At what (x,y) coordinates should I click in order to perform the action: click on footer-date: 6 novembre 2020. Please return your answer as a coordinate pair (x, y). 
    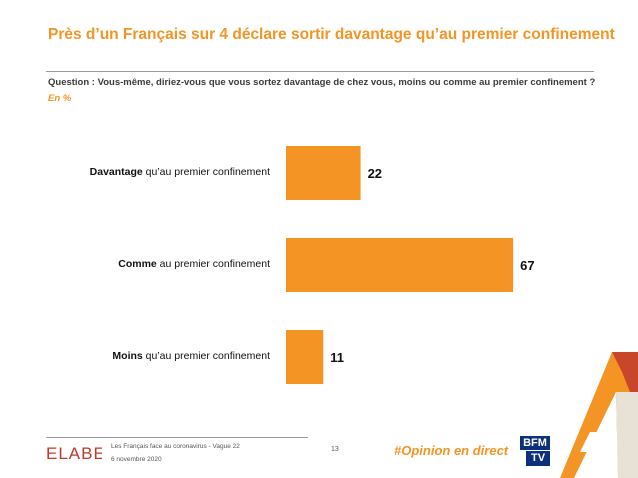
    Looking at the image, I should click on (136, 459).